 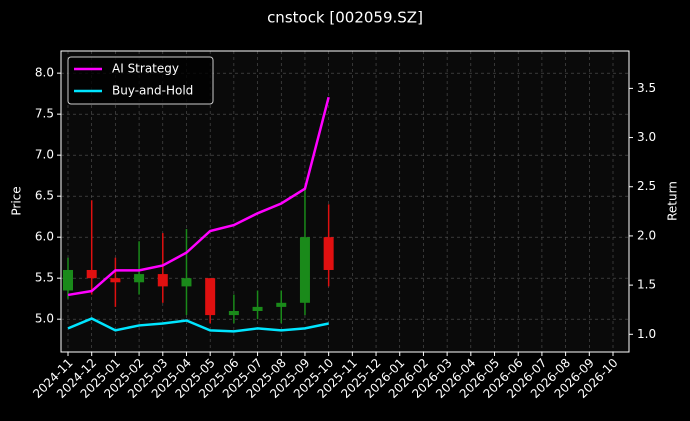 What do you see at coordinates (44, 196) in the screenshot?
I see `y-tick-label: 6.5` at bounding box center [44, 196].